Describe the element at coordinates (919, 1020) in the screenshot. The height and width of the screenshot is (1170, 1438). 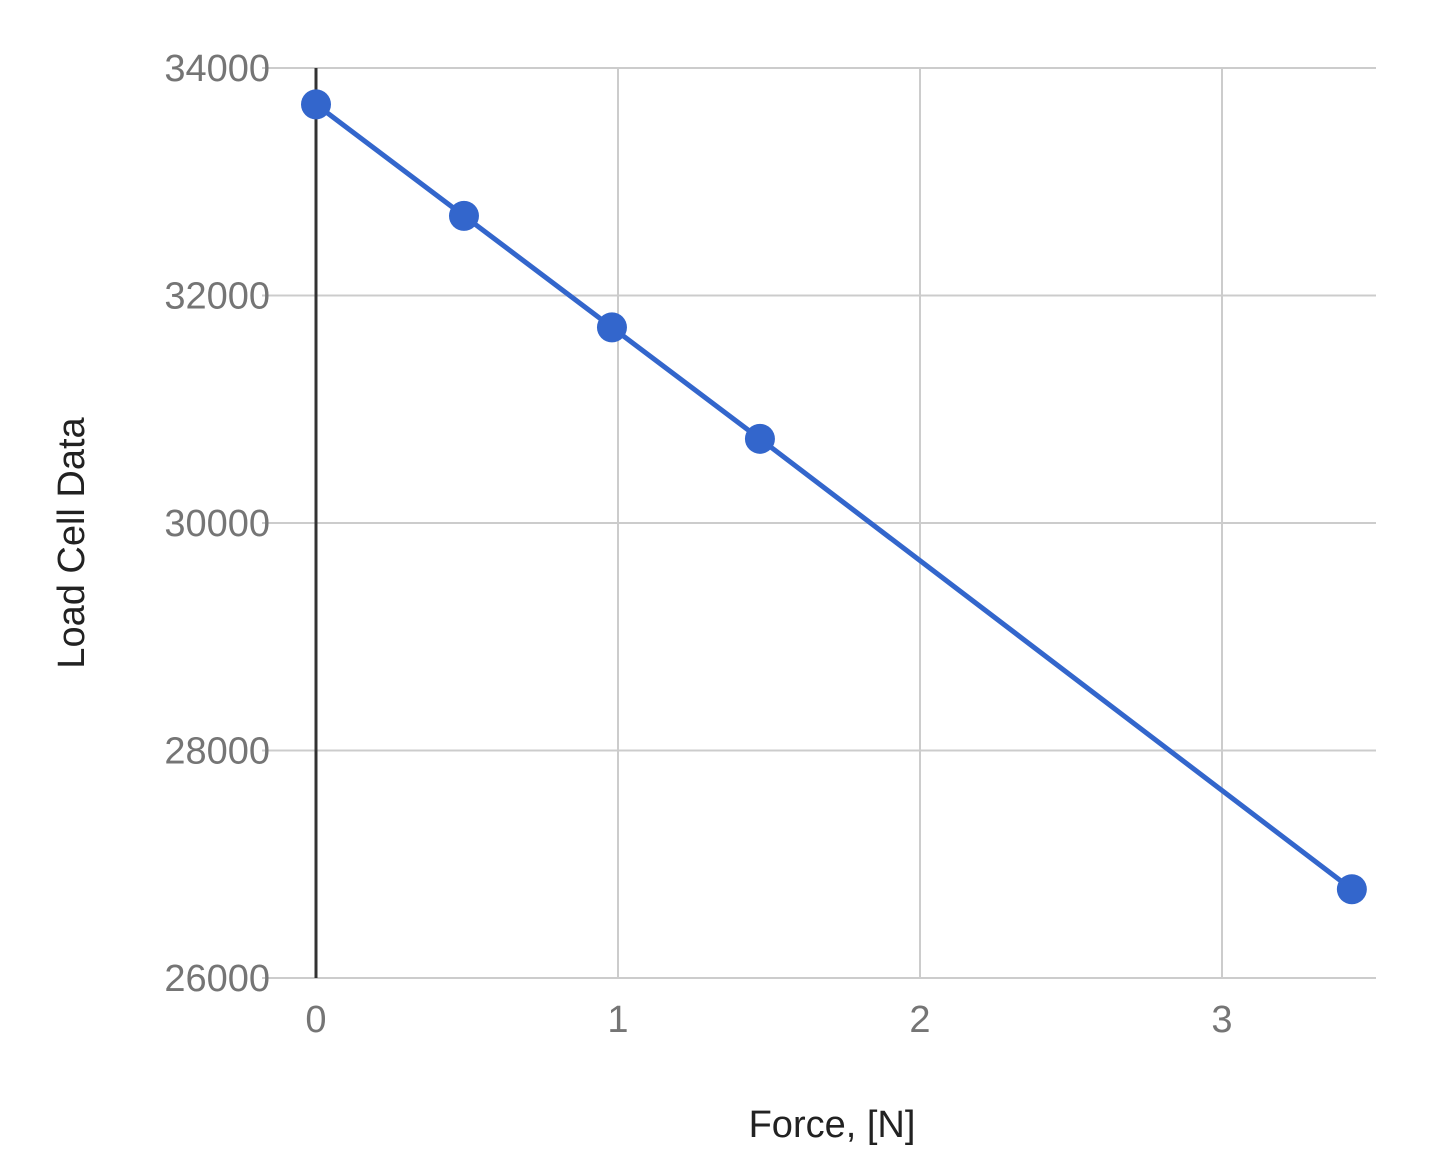
I see `x-tick-label: 2` at that location.